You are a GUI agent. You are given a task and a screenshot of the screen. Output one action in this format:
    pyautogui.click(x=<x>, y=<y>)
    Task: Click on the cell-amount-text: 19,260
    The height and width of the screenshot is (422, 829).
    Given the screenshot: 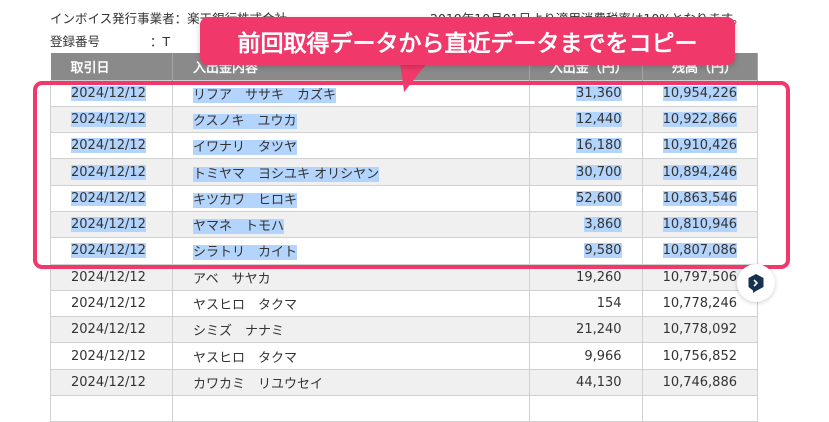 What is the action you would take?
    pyautogui.click(x=599, y=277)
    